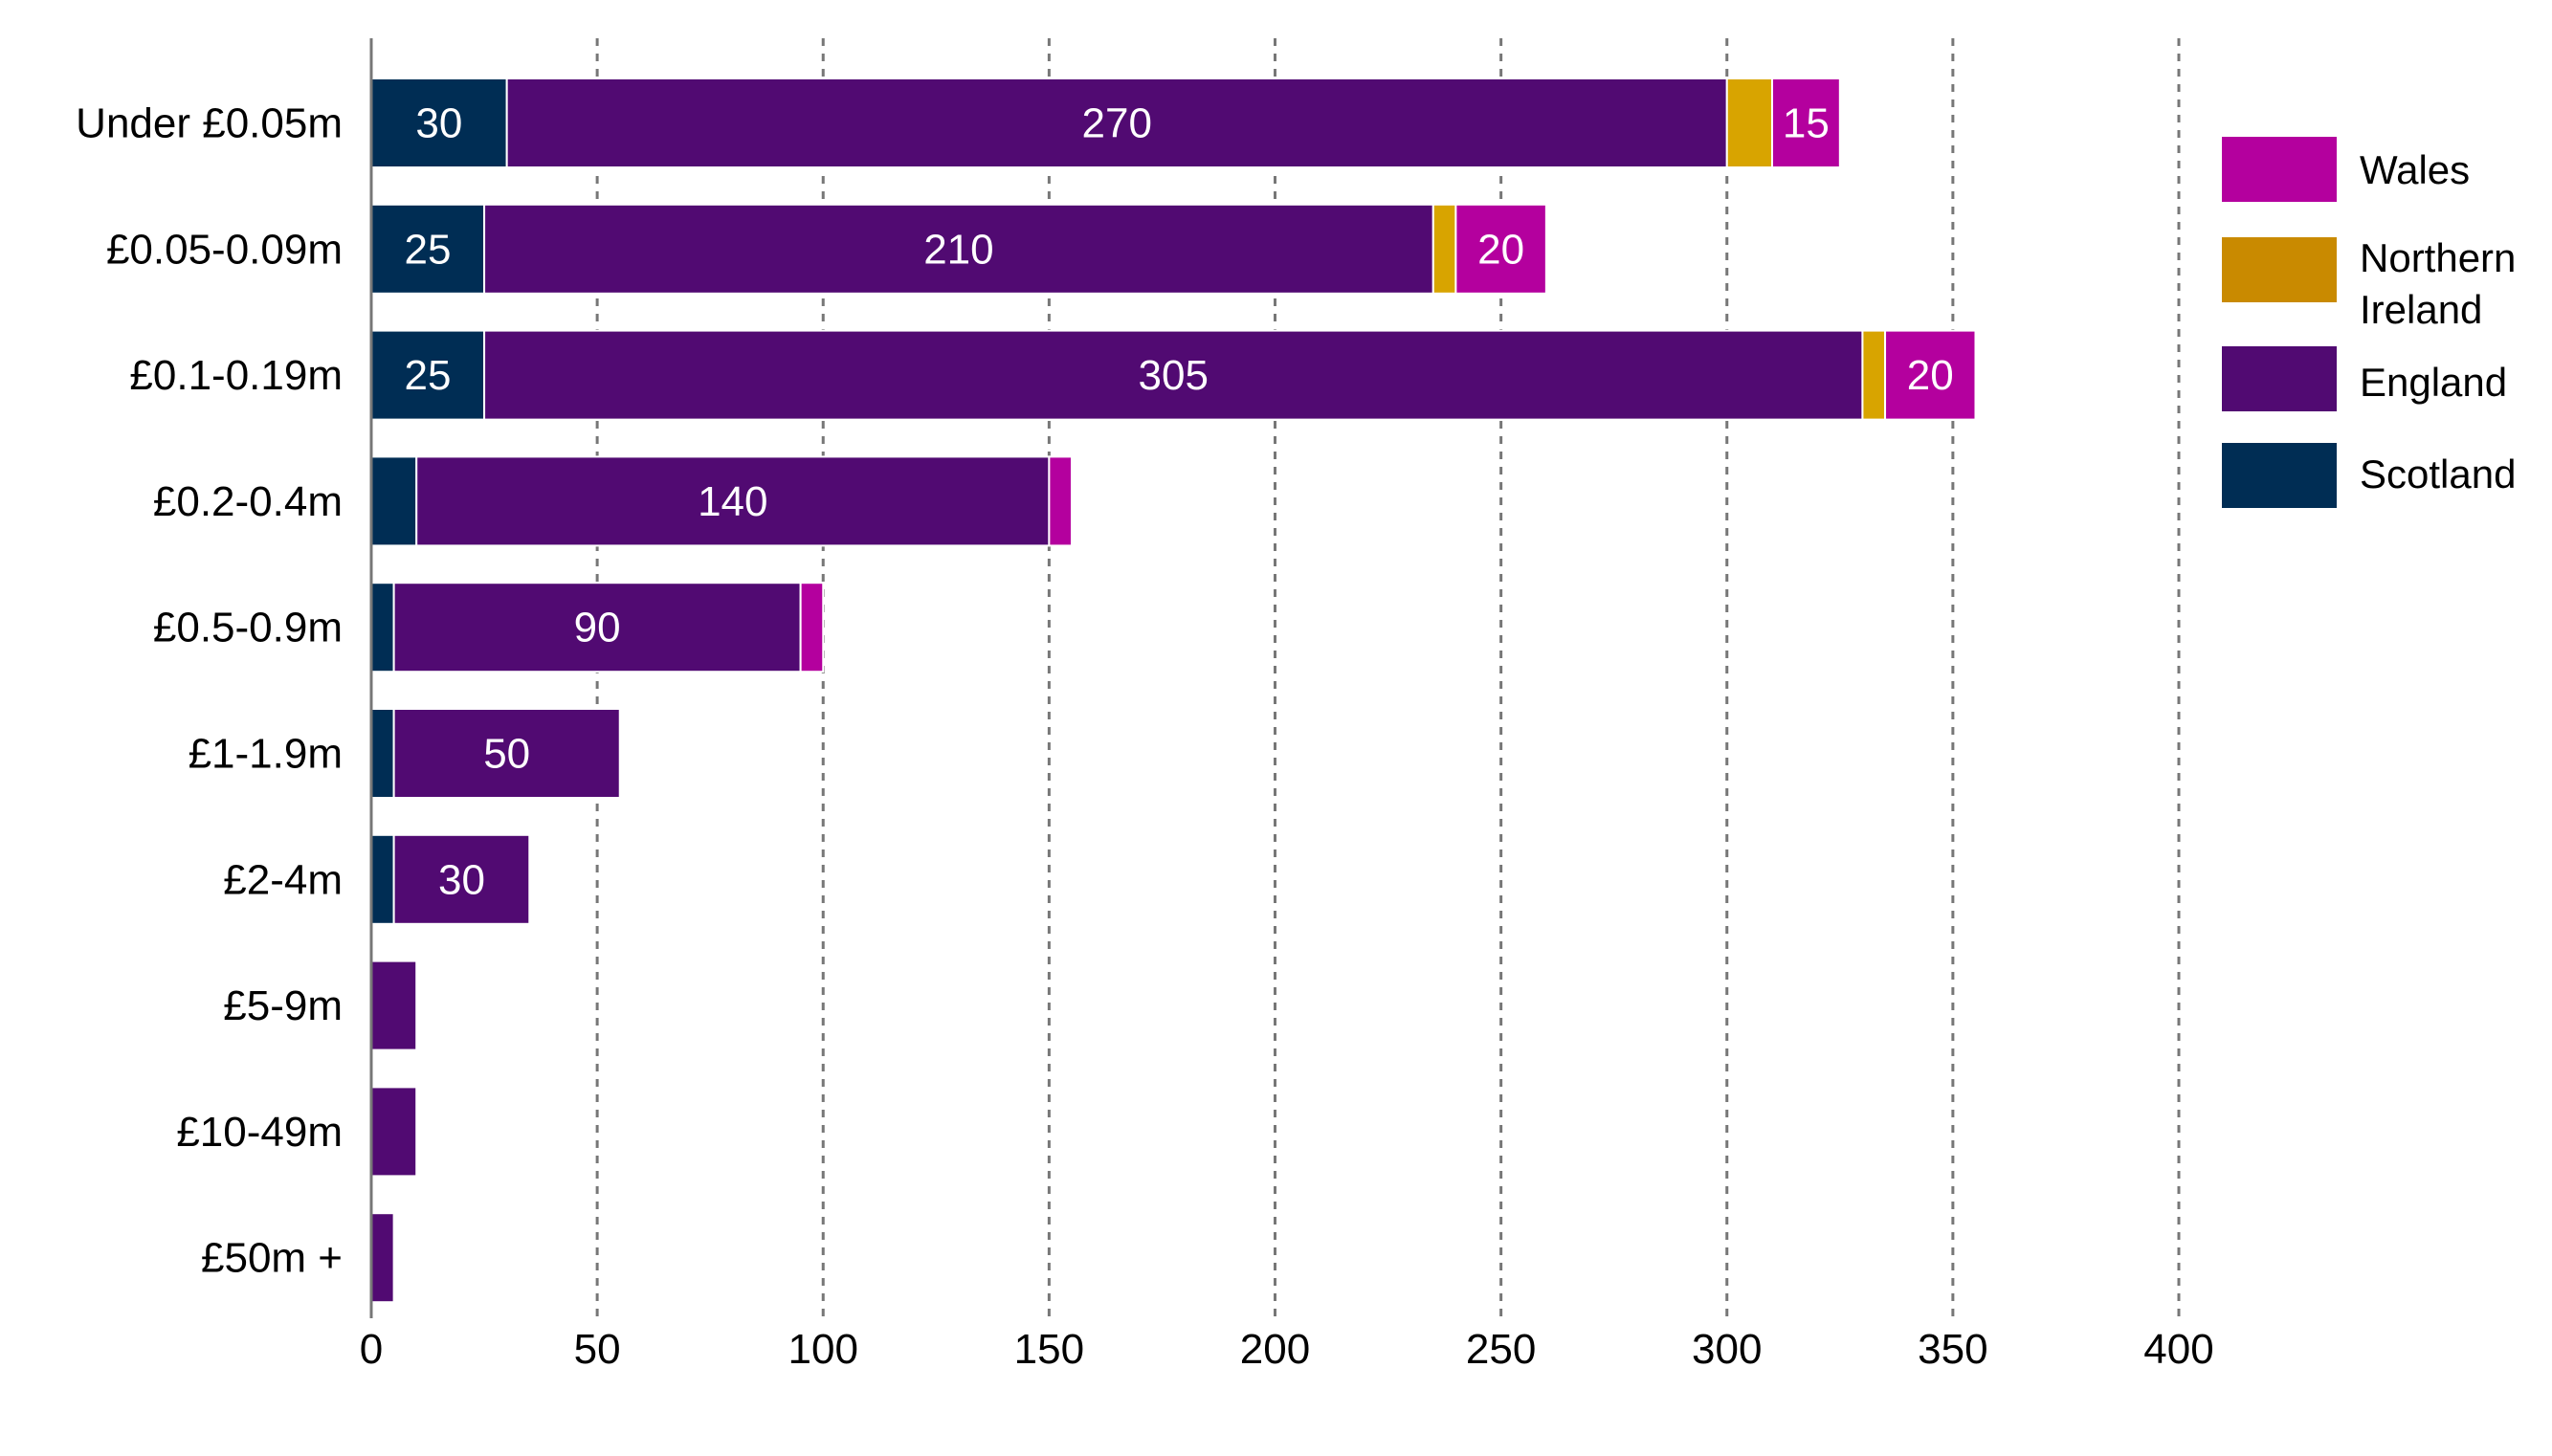 The height and width of the screenshot is (1456, 2552). What do you see at coordinates (823, 1349) in the screenshot?
I see `x-tick-label-100: 100` at bounding box center [823, 1349].